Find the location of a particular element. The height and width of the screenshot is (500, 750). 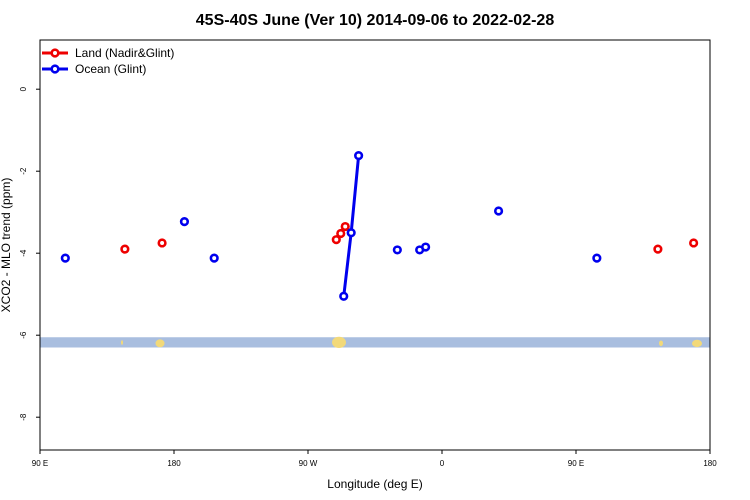

x-axis-label: Longitude (deg E) is located at coordinates (374, 484).